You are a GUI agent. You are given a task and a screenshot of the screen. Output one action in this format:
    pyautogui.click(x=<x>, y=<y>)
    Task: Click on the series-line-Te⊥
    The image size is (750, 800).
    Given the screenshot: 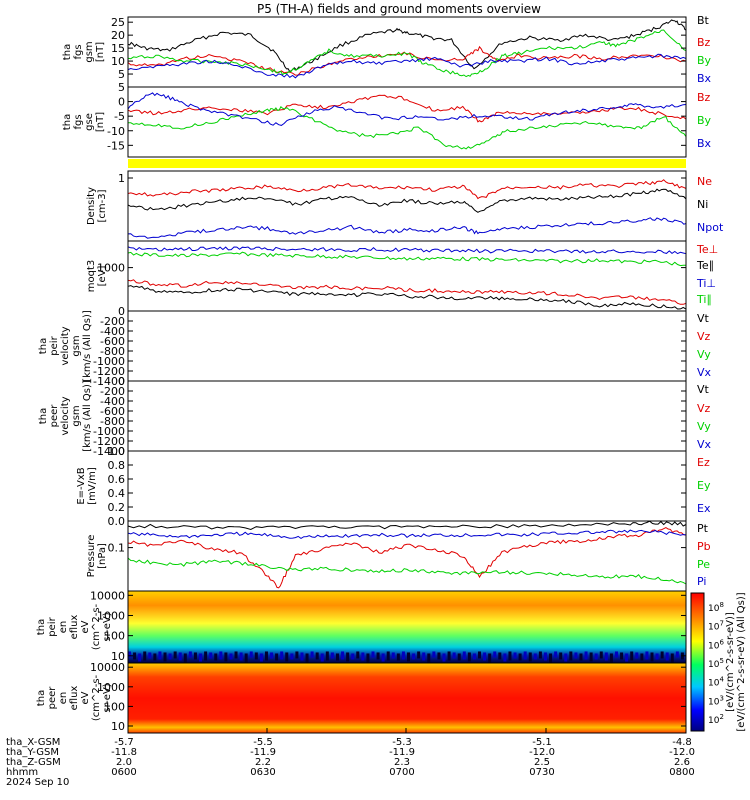 What is the action you would take?
    pyautogui.click(x=407, y=292)
    